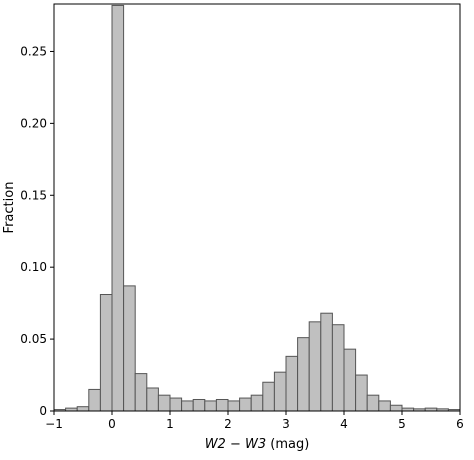 Image resolution: width=474 pixels, height=460 pixels. What do you see at coordinates (344, 424) in the screenshot?
I see `x-tick-label: 4` at bounding box center [344, 424].